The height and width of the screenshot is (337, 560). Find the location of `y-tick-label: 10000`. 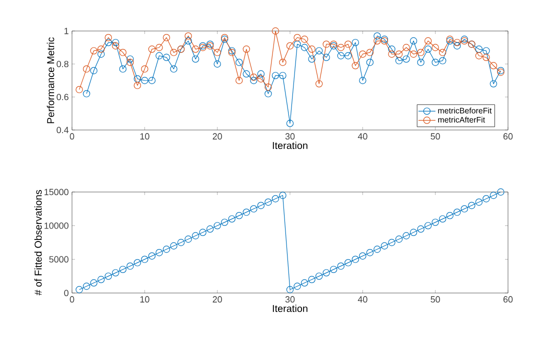

y-tick-label: 10000 is located at coordinates (56, 225).